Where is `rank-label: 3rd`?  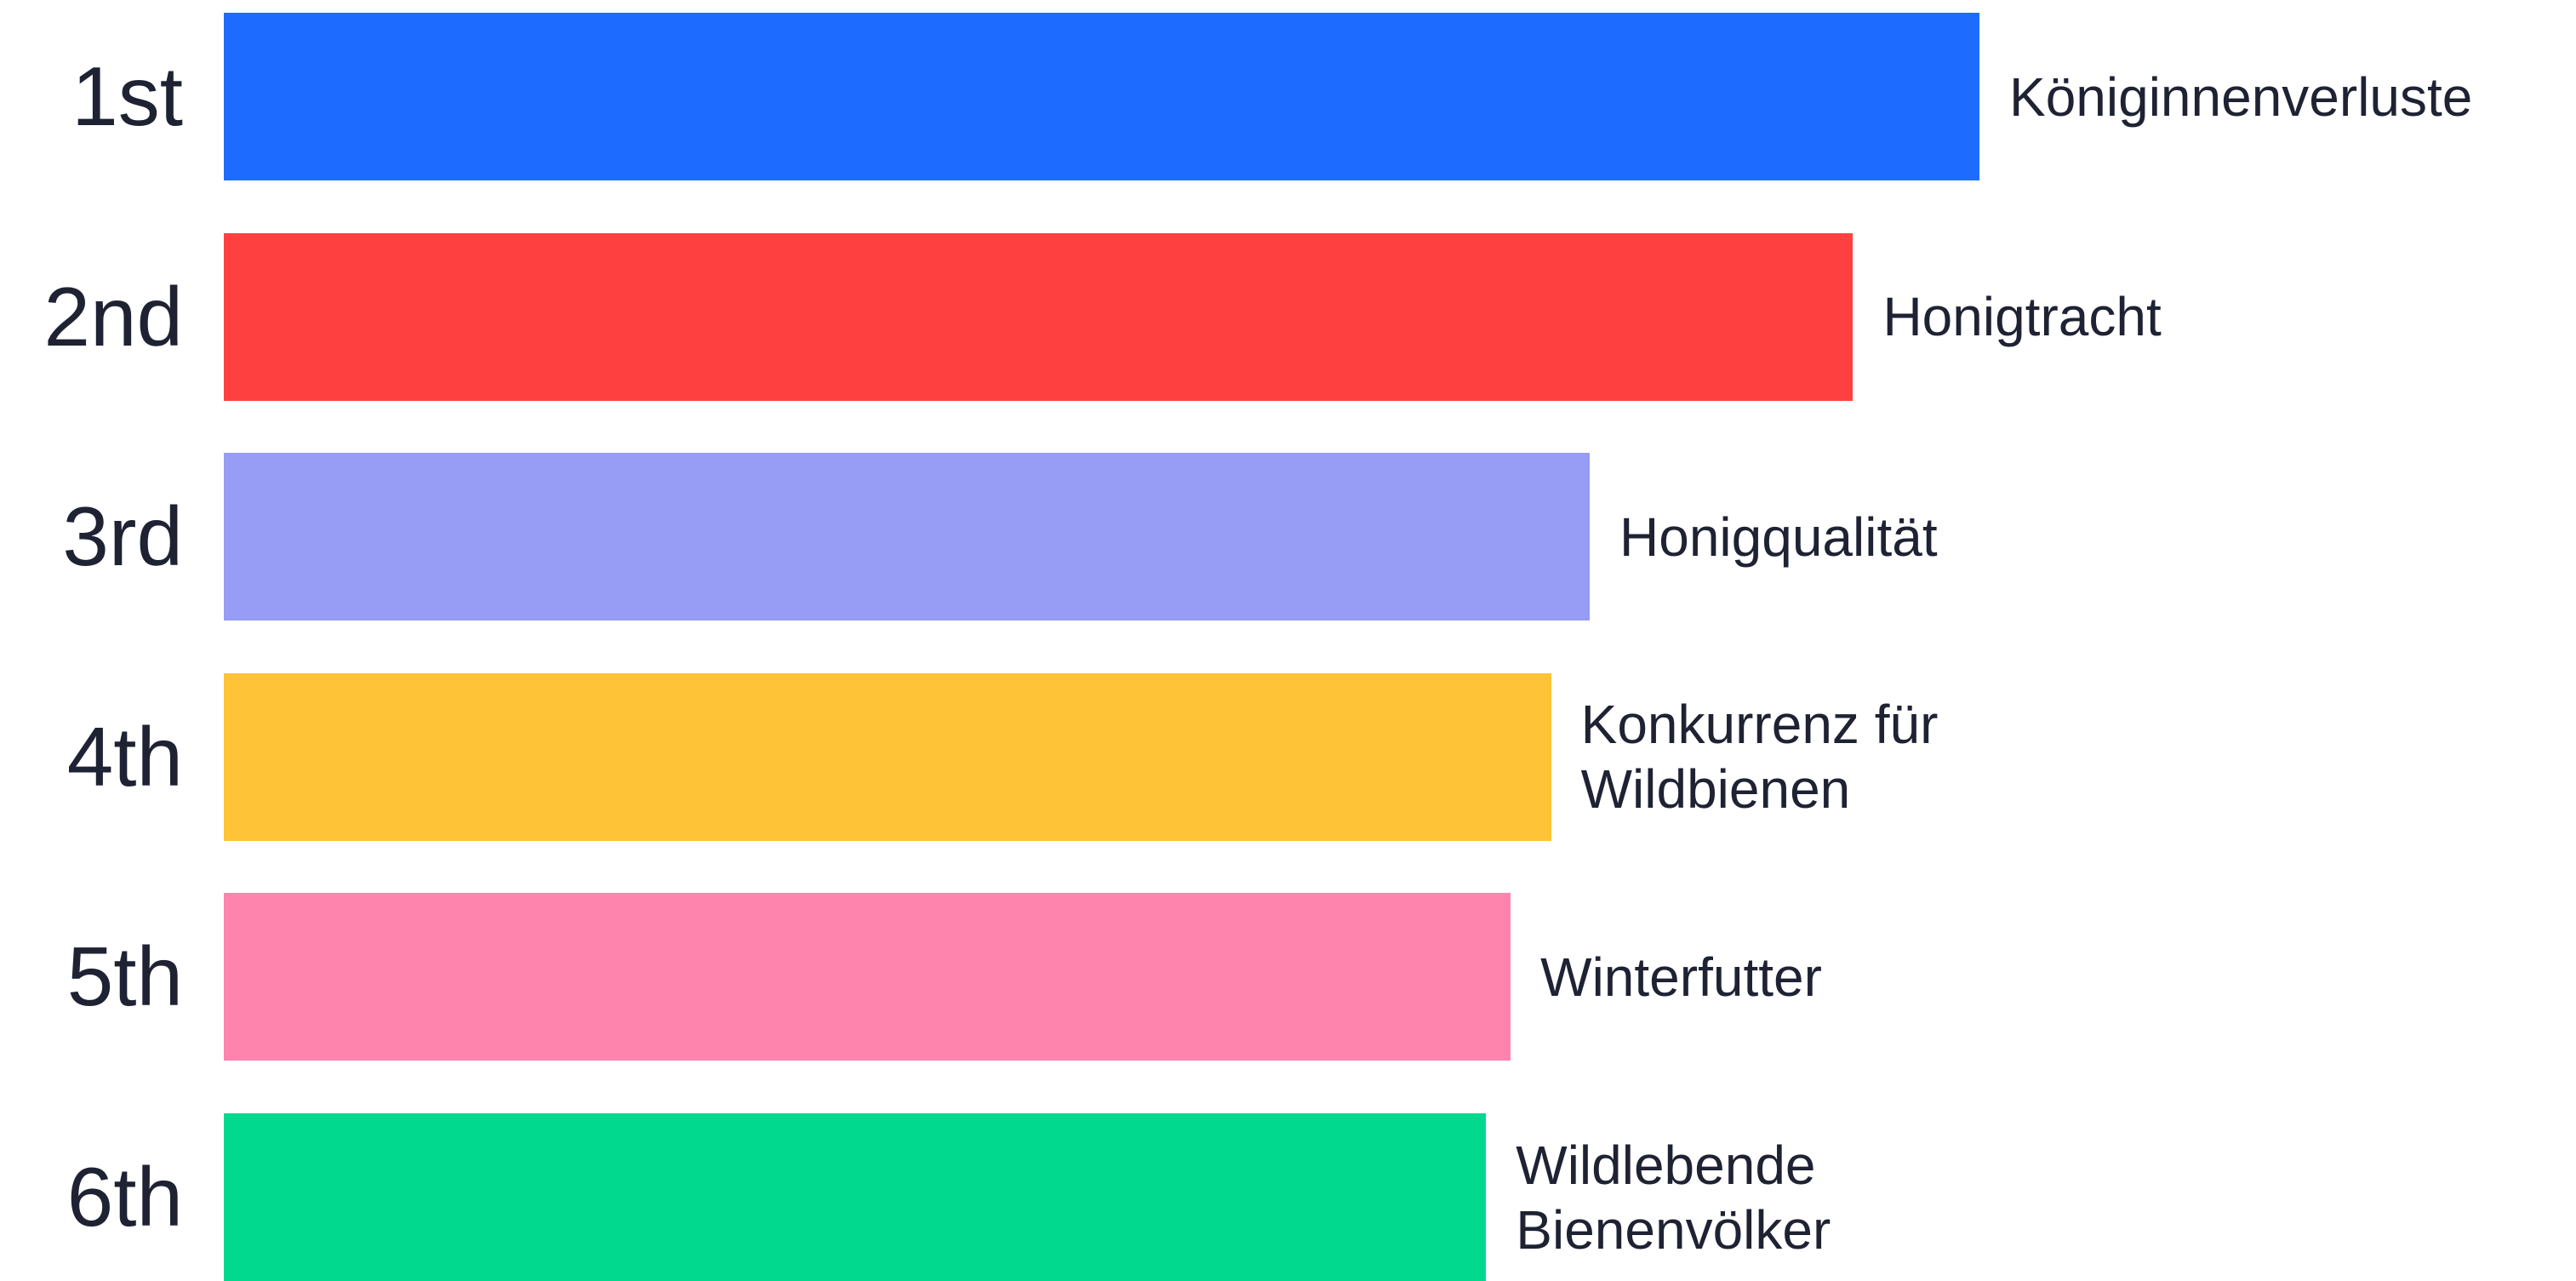
rank-label: 3rd is located at coordinates (122, 536).